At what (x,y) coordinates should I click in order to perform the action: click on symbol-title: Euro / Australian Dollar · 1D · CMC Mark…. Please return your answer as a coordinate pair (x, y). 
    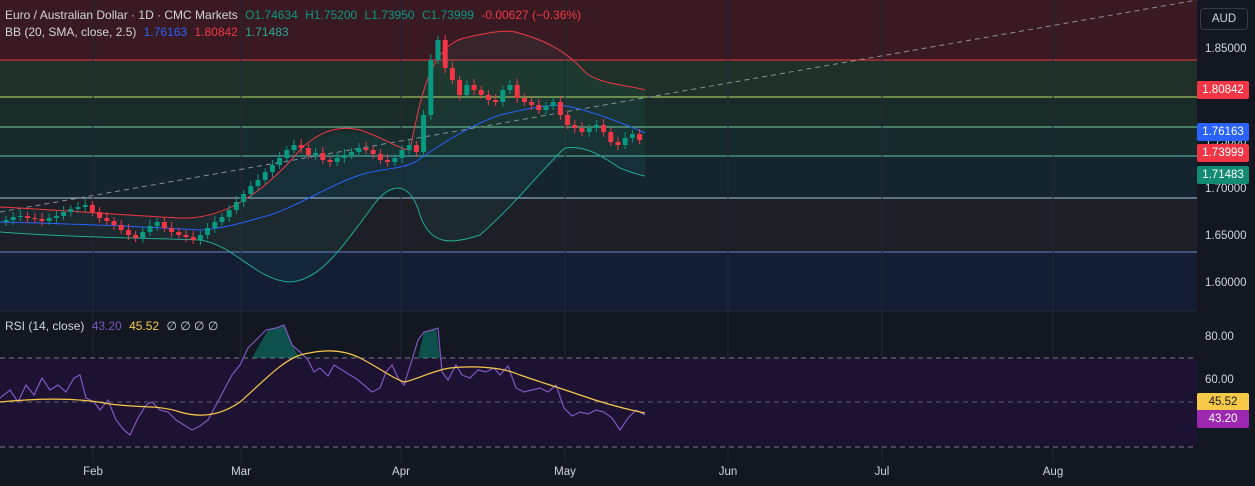
    Looking at the image, I should click on (121, 15).